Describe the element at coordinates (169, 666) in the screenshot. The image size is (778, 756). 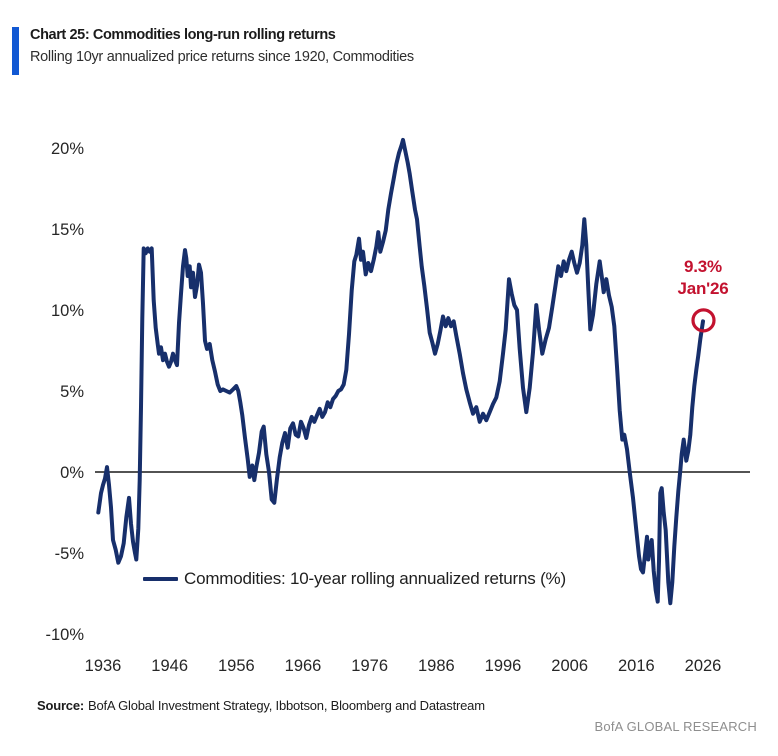
I see `x-tick-label: 1946` at that location.